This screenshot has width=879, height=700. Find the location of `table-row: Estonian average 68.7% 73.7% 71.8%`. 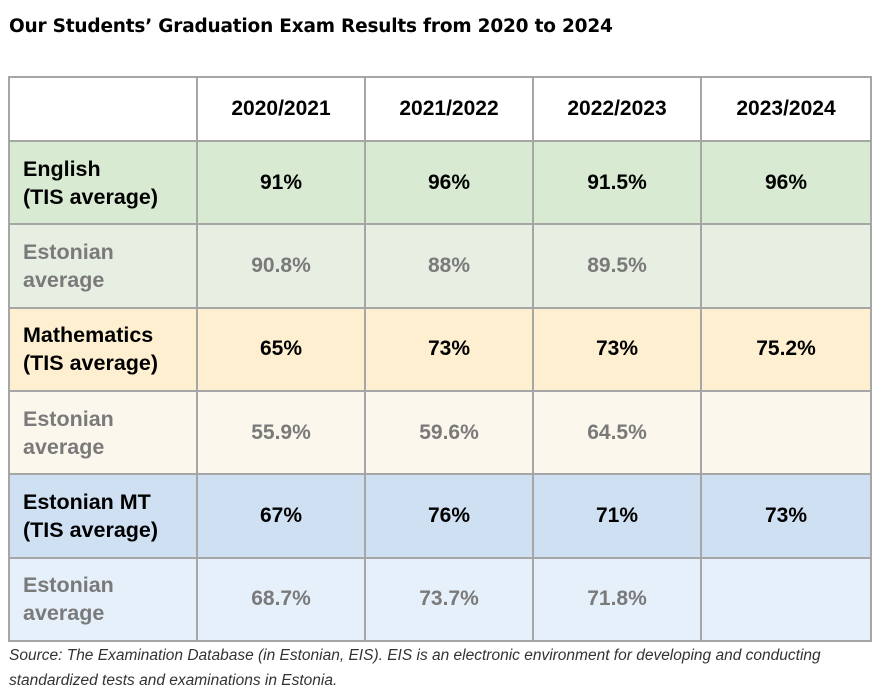

table-row: Estonian average 68.7% 73.7% 71.8% is located at coordinates (440, 599).